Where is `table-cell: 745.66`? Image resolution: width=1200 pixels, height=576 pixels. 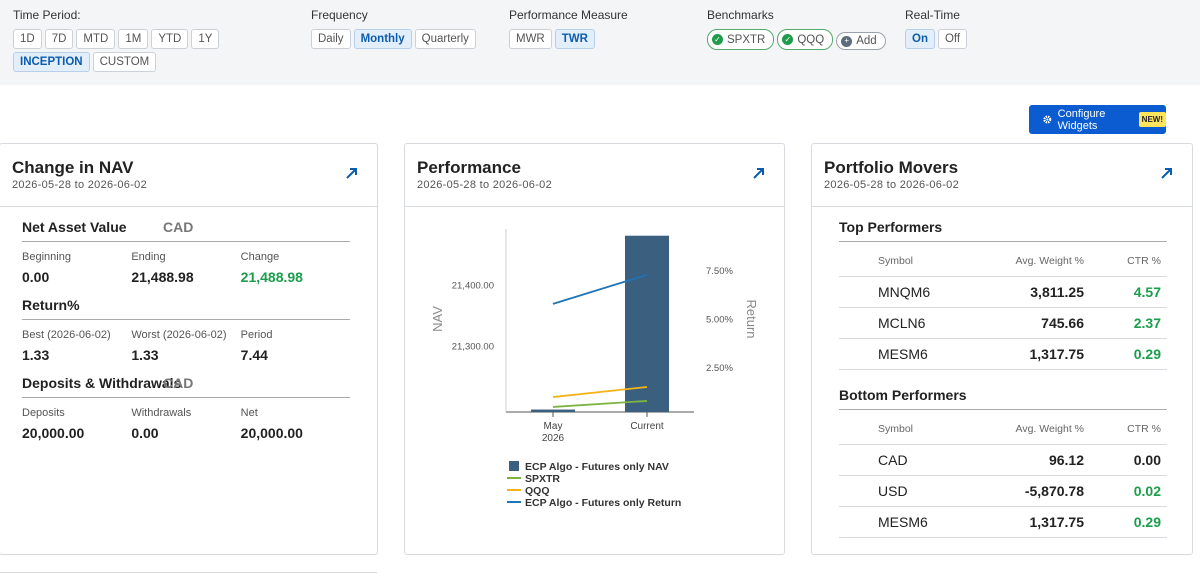 table-cell: 745.66 is located at coordinates (1062, 323).